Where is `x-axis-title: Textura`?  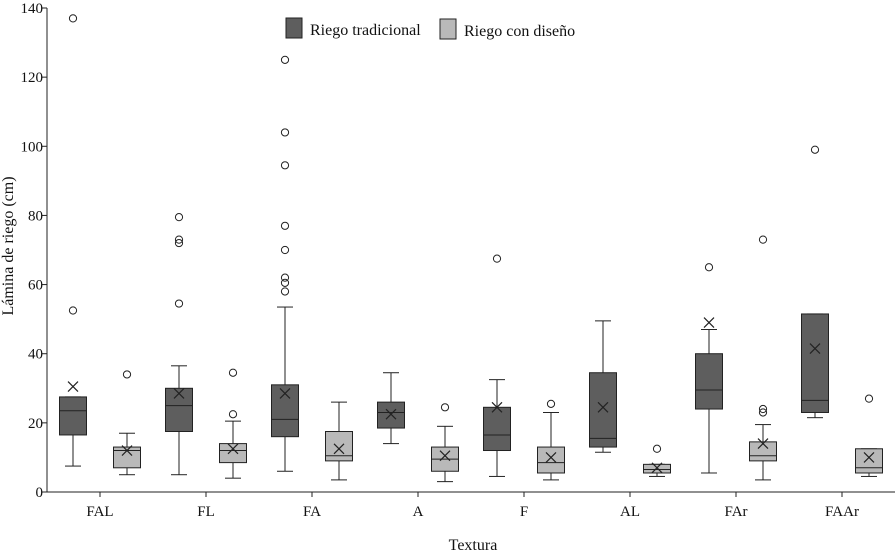
x-axis-title: Textura is located at coordinates (473, 545).